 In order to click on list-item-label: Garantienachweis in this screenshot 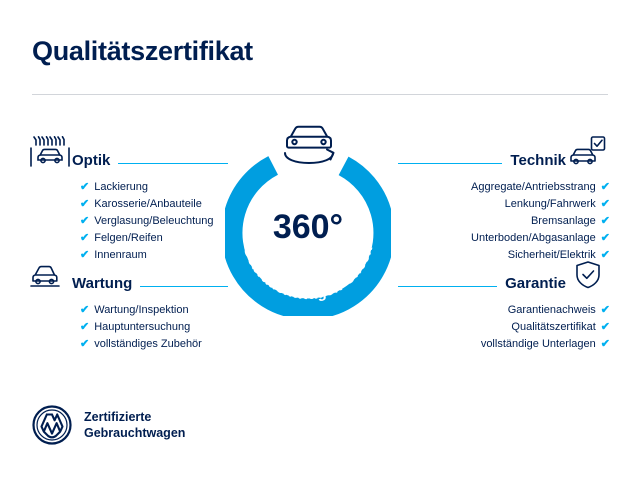, I will do `click(551, 310)`.